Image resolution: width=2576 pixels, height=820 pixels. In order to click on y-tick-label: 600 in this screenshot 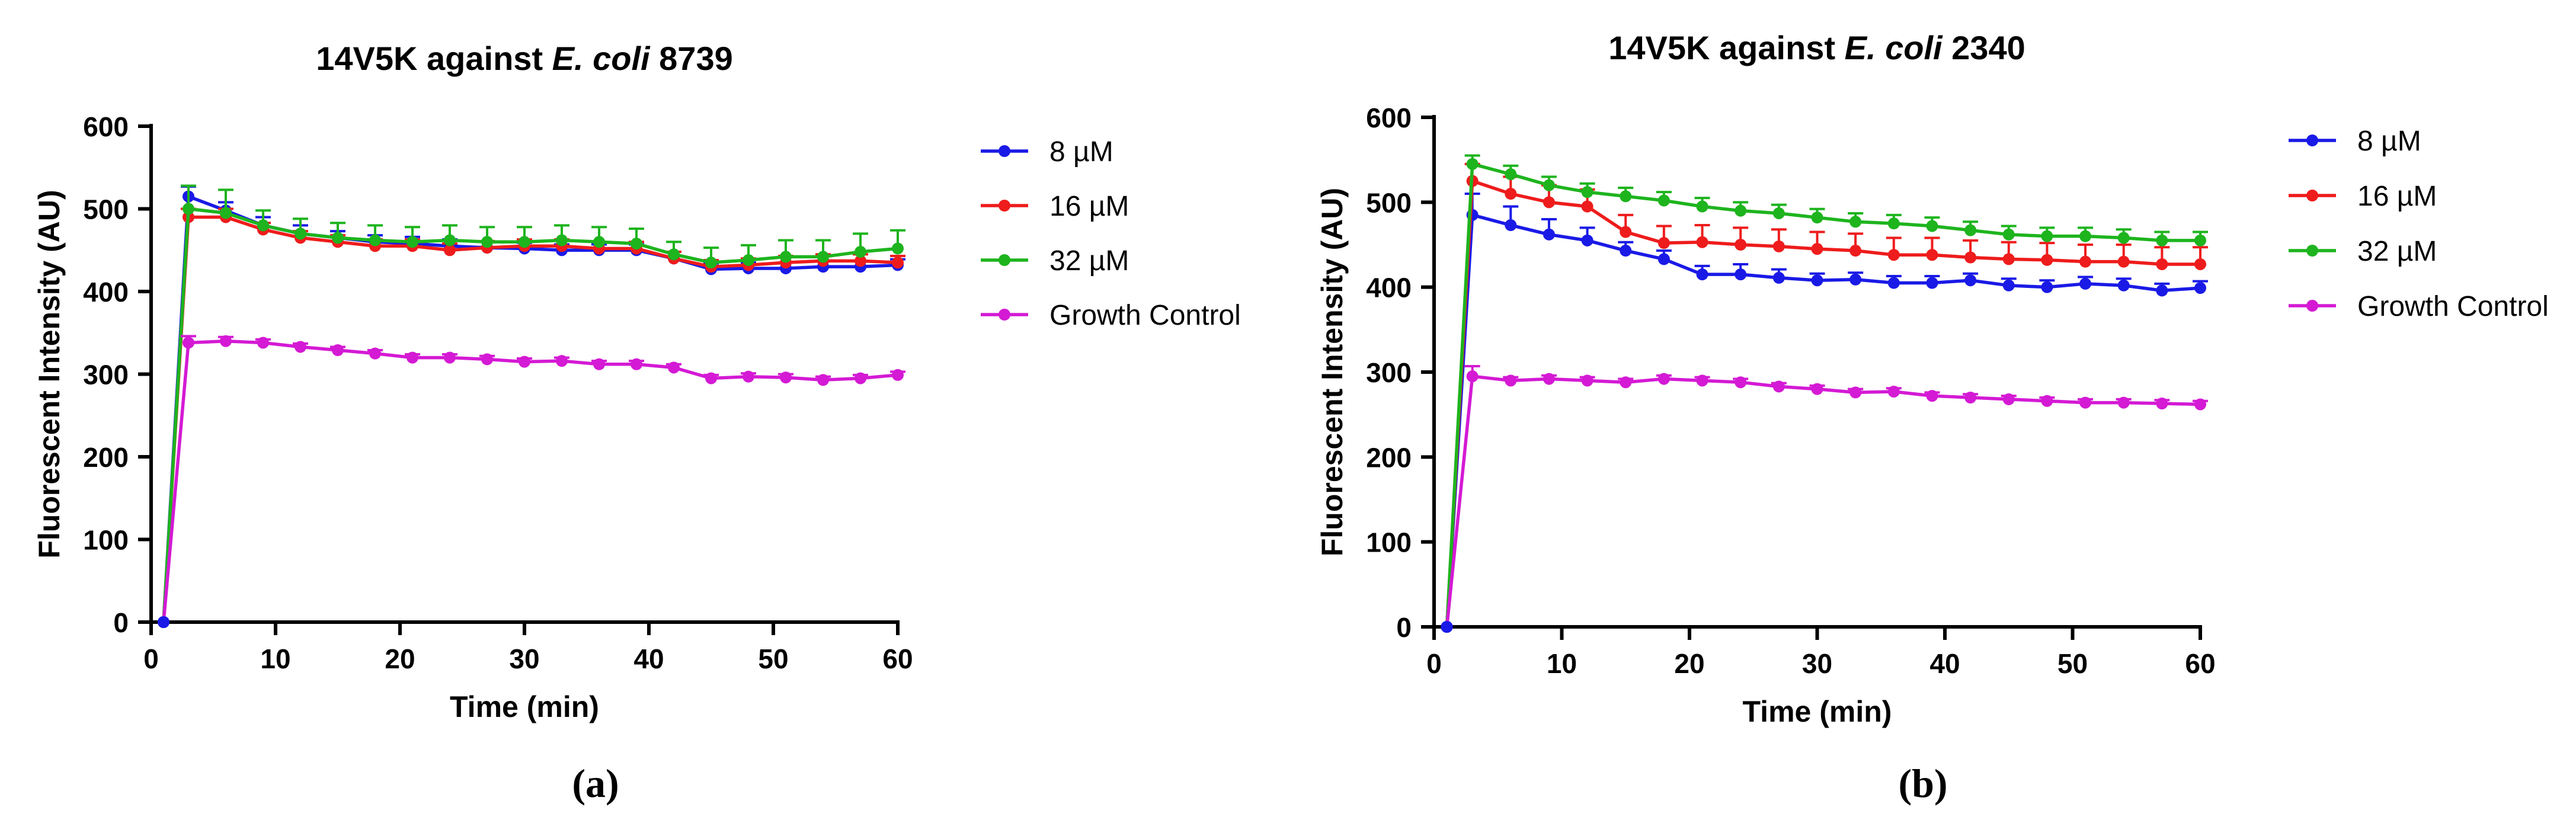, I will do `click(1389, 117)`.